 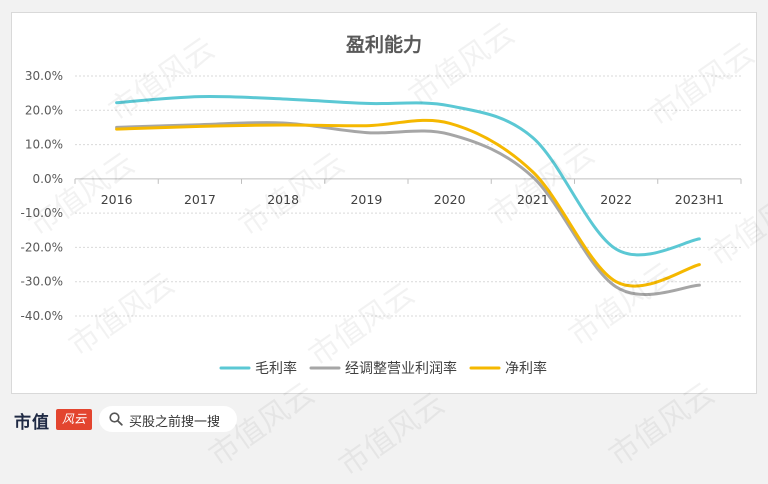 I want to click on y-tick-label: 20.0%, so click(x=44, y=110).